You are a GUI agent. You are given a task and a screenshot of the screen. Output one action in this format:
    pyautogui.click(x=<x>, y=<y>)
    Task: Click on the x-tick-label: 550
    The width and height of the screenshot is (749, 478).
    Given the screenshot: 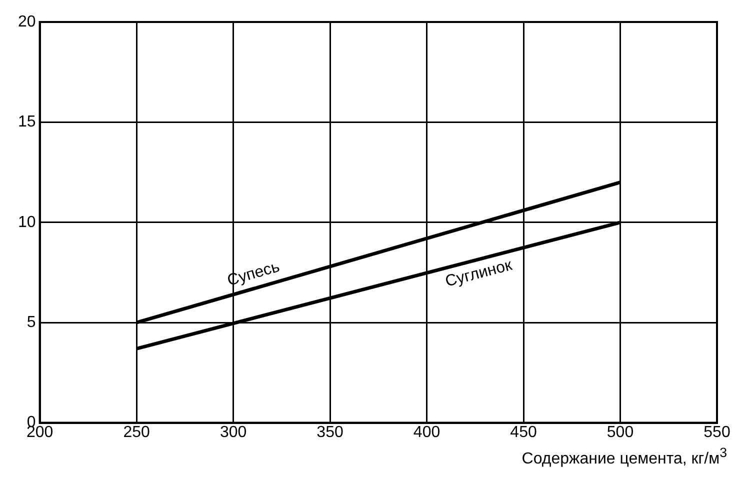 What is the action you would take?
    pyautogui.click(x=717, y=432)
    